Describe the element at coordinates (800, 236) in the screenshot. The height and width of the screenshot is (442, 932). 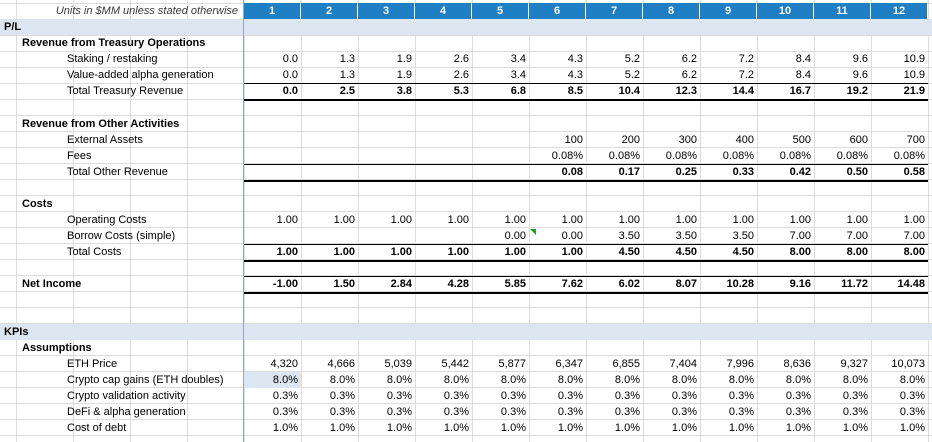
I see `value-cell: 7.00` at that location.